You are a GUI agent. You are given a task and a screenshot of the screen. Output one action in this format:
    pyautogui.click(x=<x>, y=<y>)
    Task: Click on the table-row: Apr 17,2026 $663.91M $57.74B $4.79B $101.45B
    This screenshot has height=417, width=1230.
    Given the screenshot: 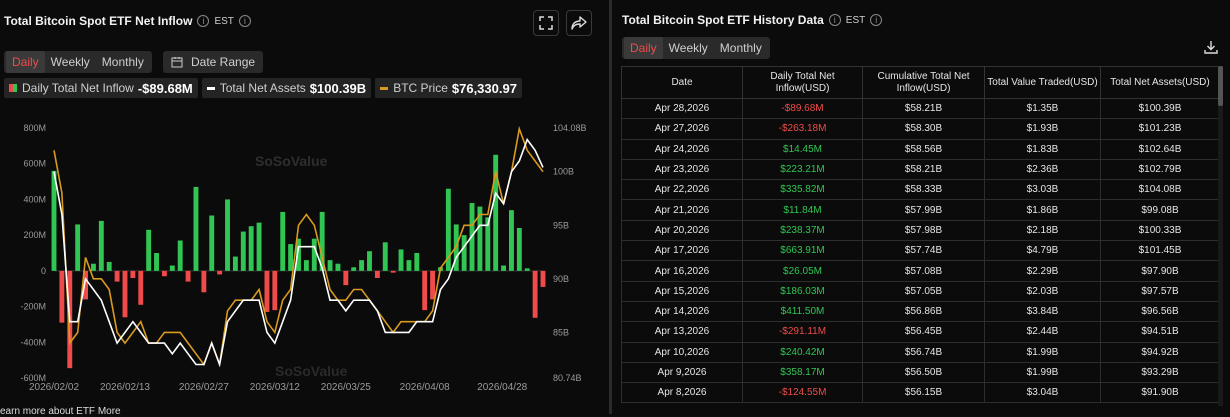 What is the action you would take?
    pyautogui.click(x=920, y=251)
    